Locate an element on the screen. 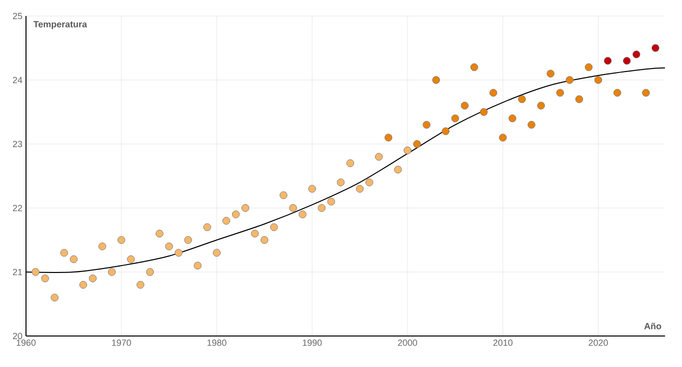 The width and height of the screenshot is (682, 367). x-tick-label: 2020 is located at coordinates (598, 343).